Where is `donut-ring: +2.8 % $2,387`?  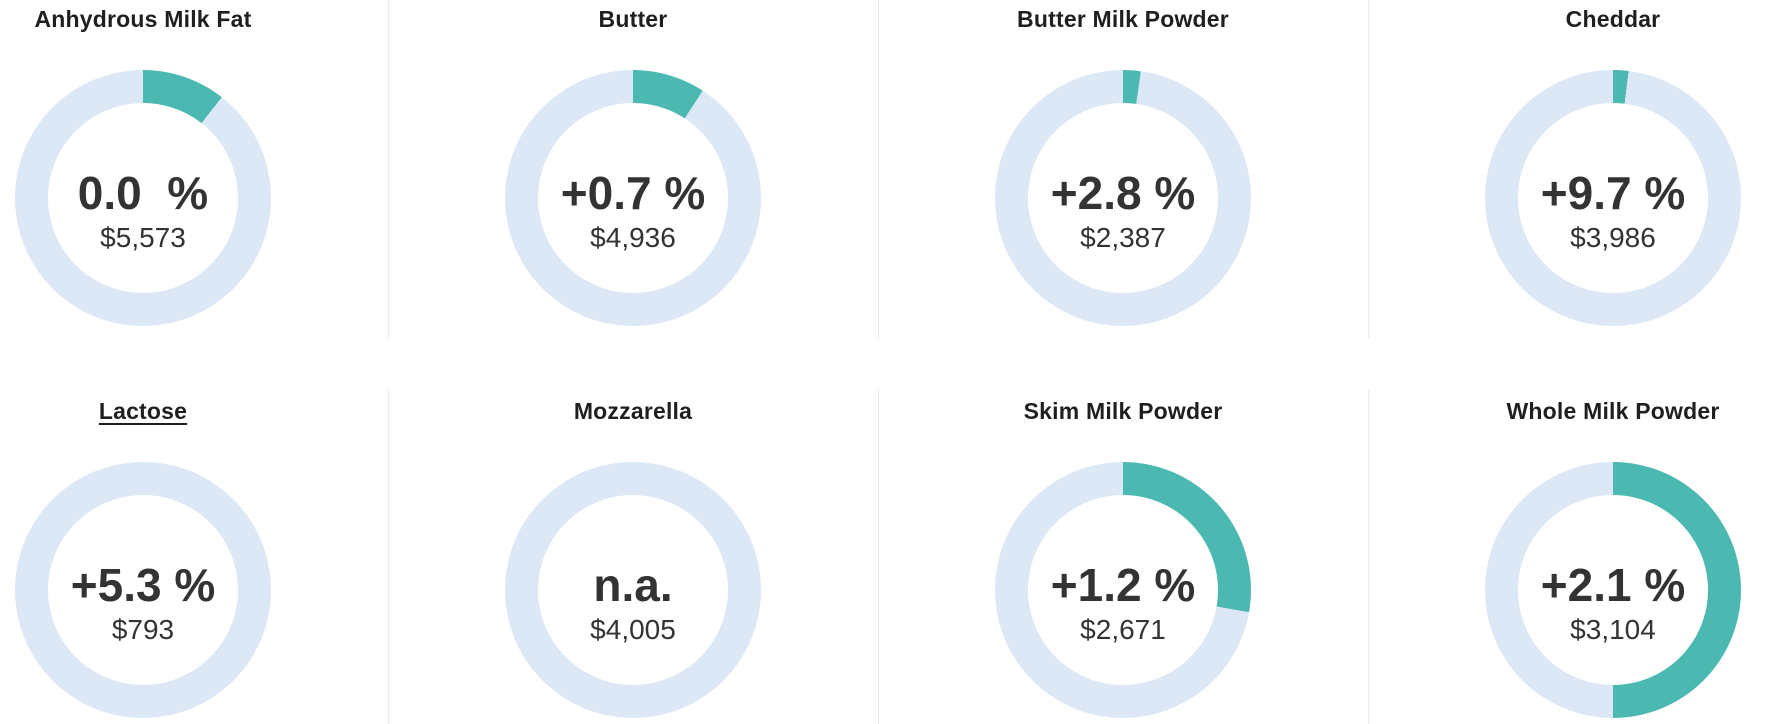
donut-ring: +2.8 % $2,387 is located at coordinates (1123, 198).